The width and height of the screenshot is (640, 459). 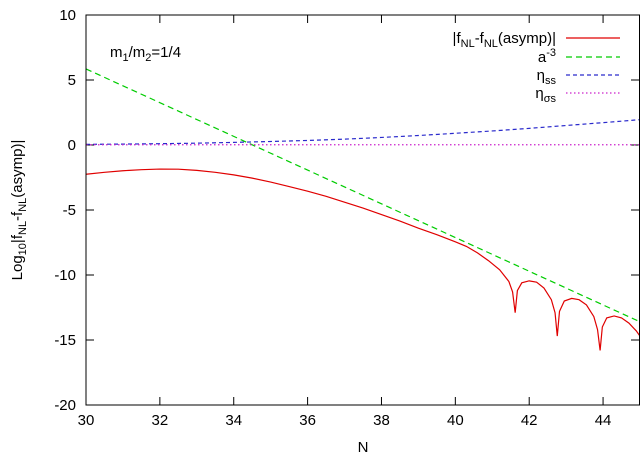 What do you see at coordinates (72, 80) in the screenshot?
I see `y-tick-label: 5` at bounding box center [72, 80].